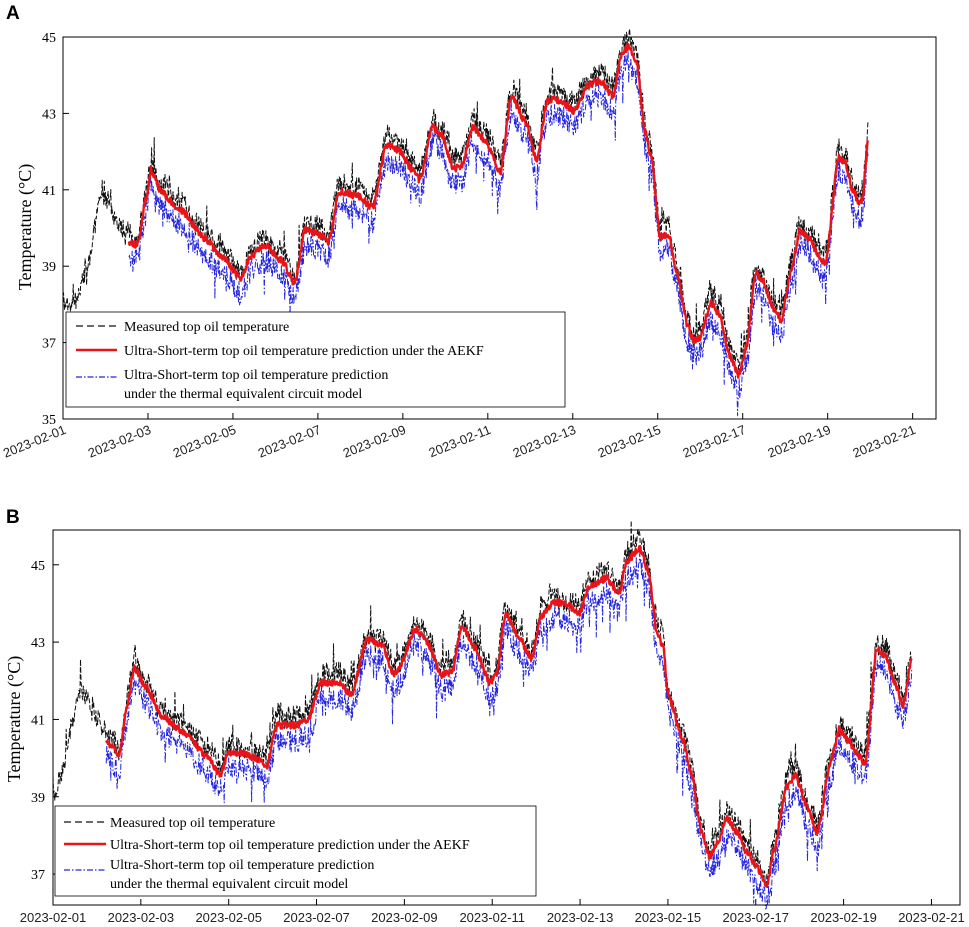 The height and width of the screenshot is (927, 969). What do you see at coordinates (38, 720) in the screenshot?
I see `panel-b-y-tick-label: 41` at bounding box center [38, 720].